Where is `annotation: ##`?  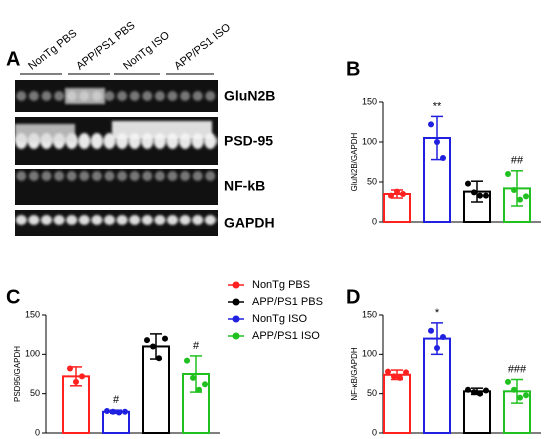 annotation: ## is located at coordinates (517, 161).